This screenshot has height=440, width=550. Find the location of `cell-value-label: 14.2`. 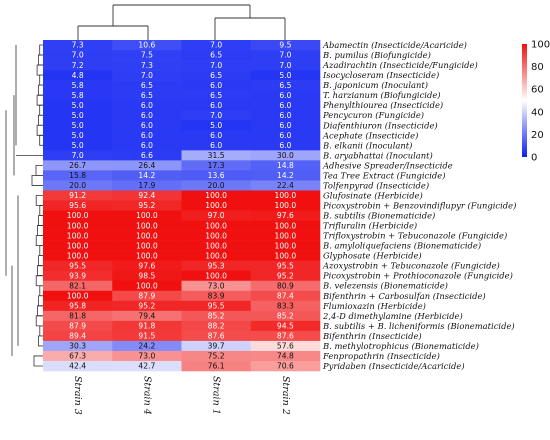

cell-value-label: 14.2 is located at coordinates (285, 175).